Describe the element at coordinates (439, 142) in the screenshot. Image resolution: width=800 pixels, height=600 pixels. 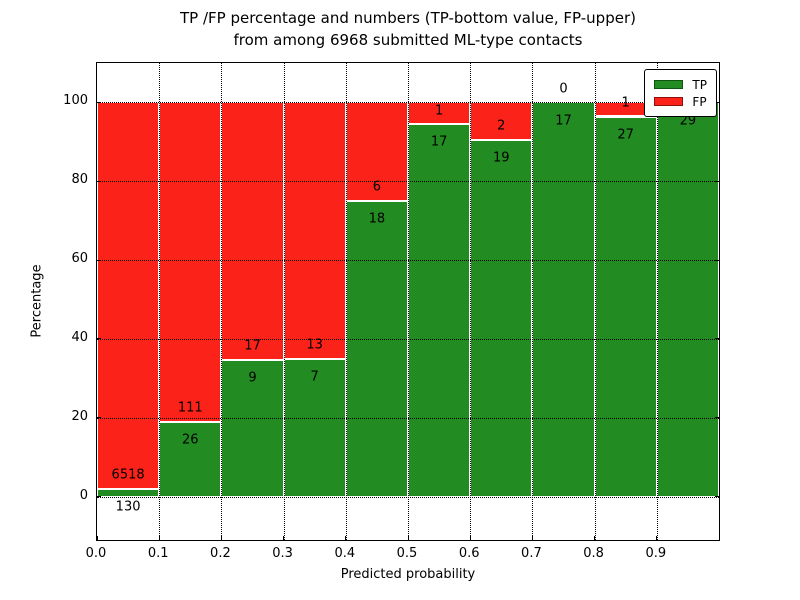
I see `tp-count-label-5: 17` at that location.